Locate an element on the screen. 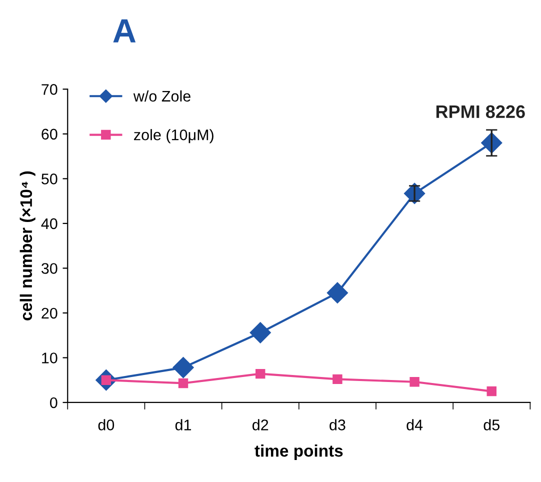 Image resolution: width=541 pixels, height=482 pixels. y-tick-label: 60 is located at coordinates (50, 134).